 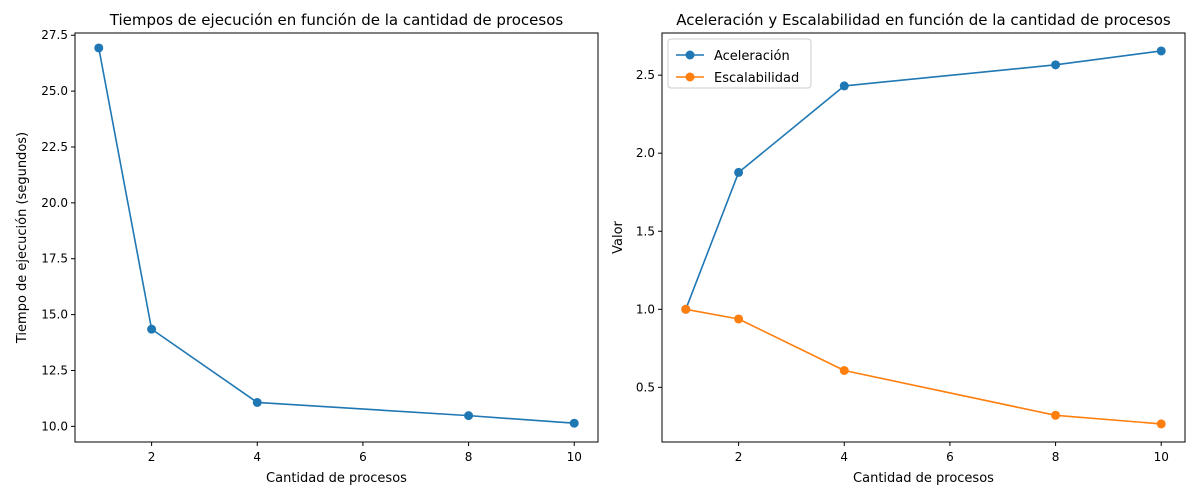 I want to click on y-tick-label: 20.0, so click(x=54, y=203).